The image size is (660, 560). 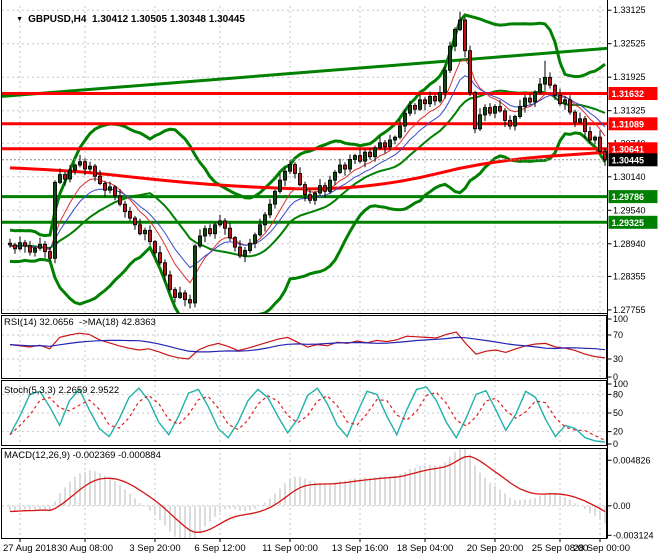 I want to click on svg-text: 80, so click(x=618, y=394).